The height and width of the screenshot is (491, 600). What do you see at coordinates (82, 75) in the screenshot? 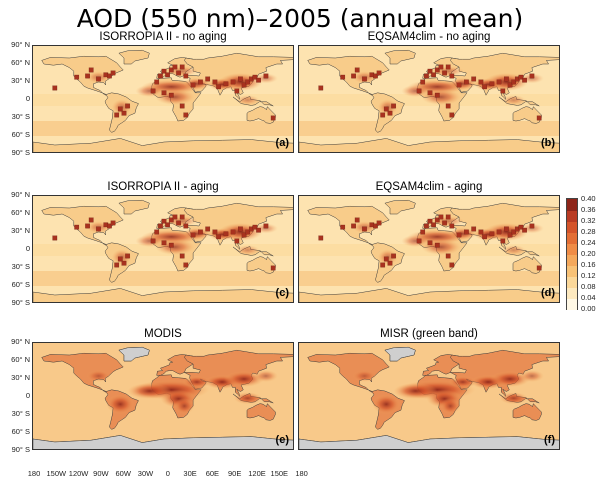
I see `continent-northAmerica` at bounding box center [82, 75].